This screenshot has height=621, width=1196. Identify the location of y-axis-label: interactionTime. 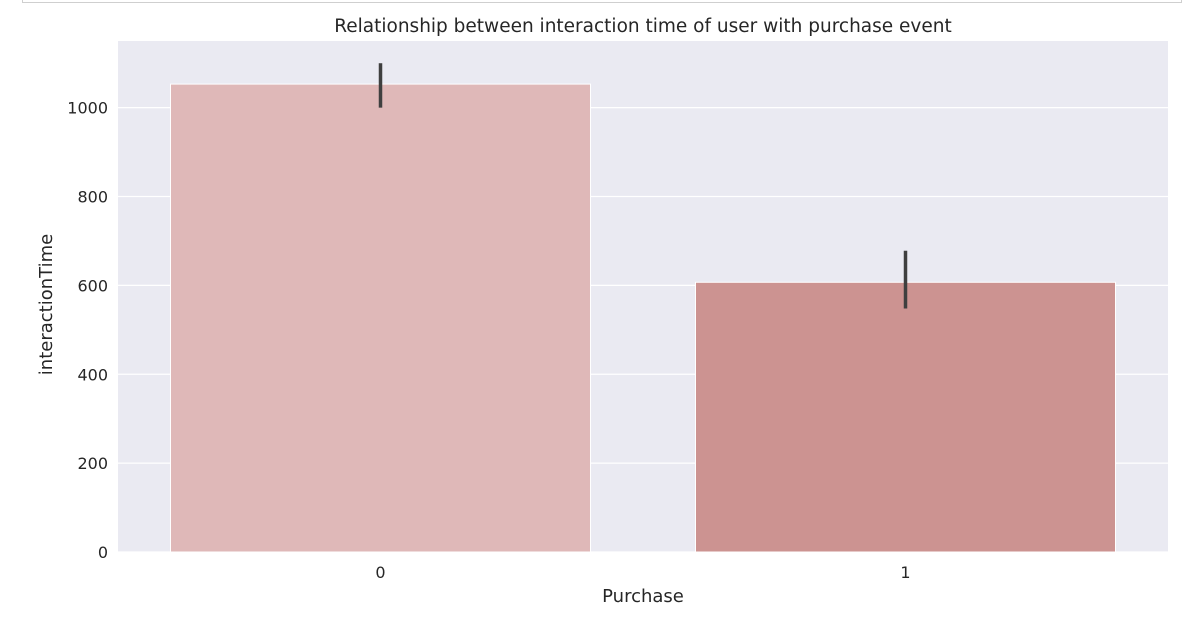
(46, 304).